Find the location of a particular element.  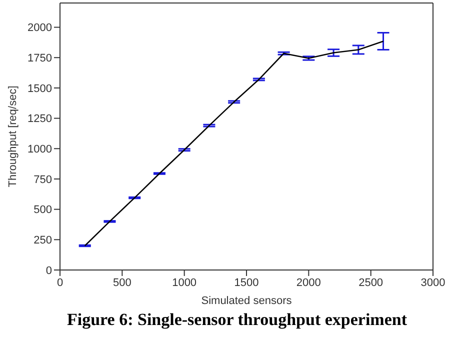

x-tick-label: 2500 is located at coordinates (371, 282).